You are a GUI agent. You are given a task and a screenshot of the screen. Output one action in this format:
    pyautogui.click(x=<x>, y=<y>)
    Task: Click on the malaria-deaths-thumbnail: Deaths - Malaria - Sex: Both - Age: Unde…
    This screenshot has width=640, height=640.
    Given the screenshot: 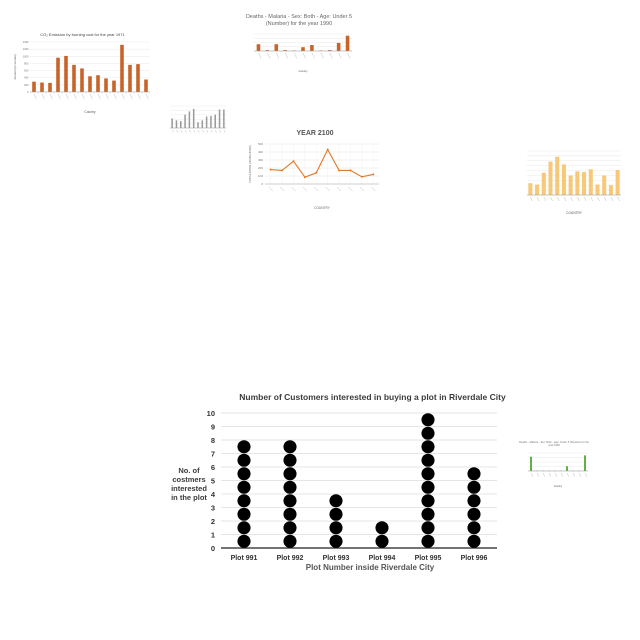 What is the action you would take?
    pyautogui.click(x=299, y=51)
    